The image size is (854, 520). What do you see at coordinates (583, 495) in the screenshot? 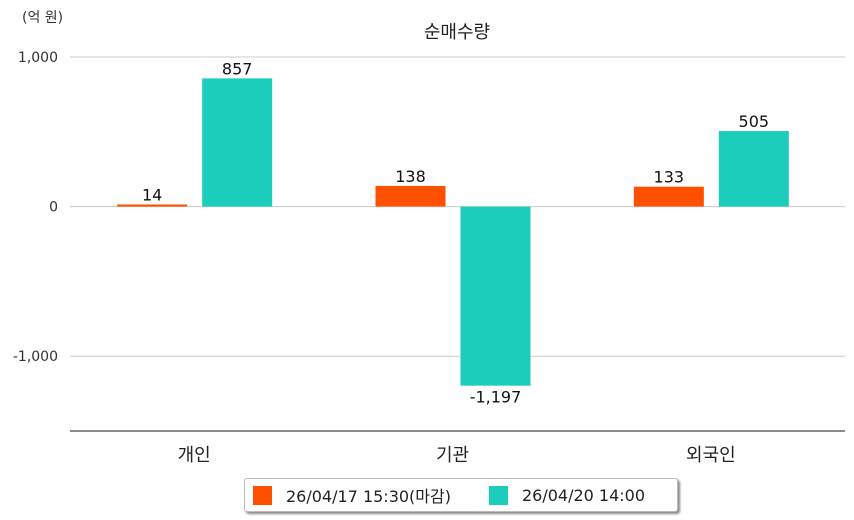
I see `legend-label: 26/04/20 14:00` at bounding box center [583, 495].